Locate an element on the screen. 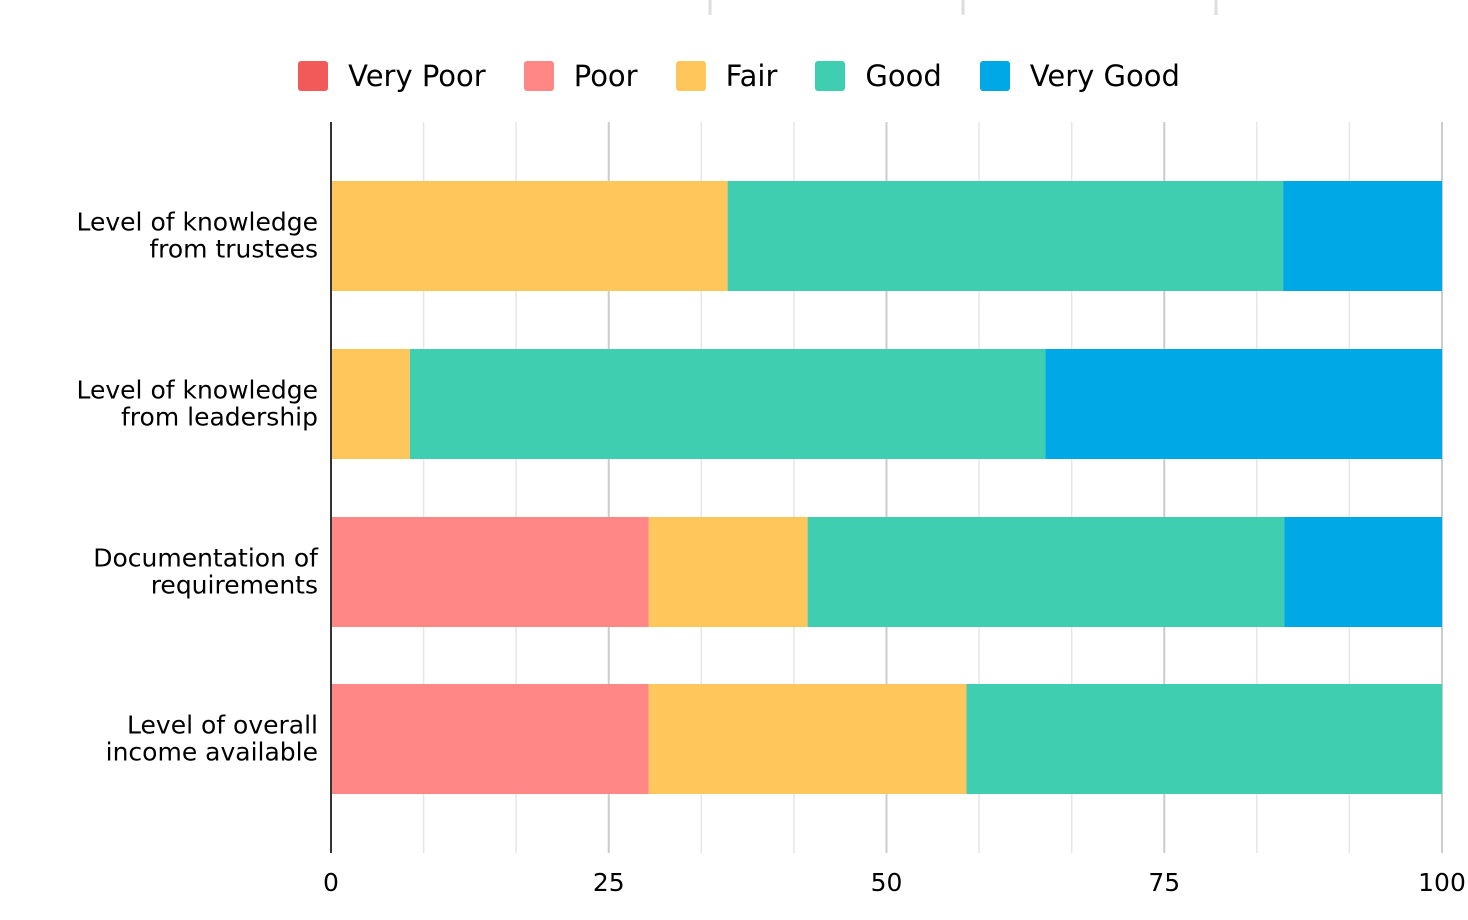 The width and height of the screenshot is (1468, 920). x-tick-label-100: 100 is located at coordinates (1442, 882).